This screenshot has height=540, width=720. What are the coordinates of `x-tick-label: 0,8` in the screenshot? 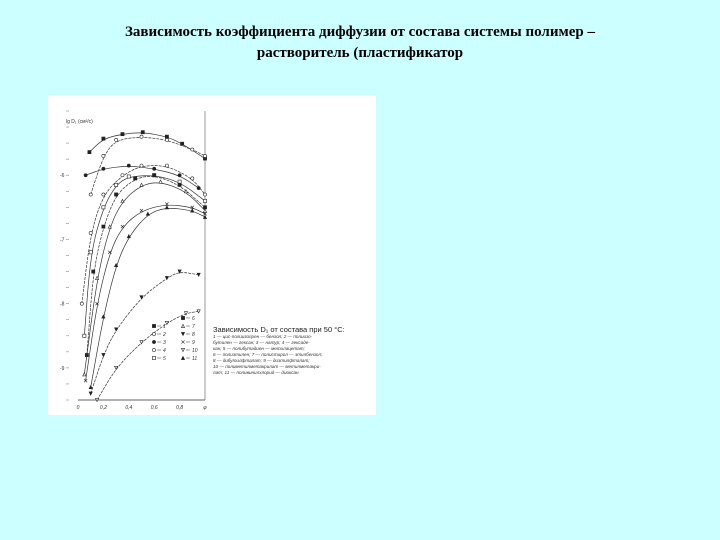 It's located at (179, 408).